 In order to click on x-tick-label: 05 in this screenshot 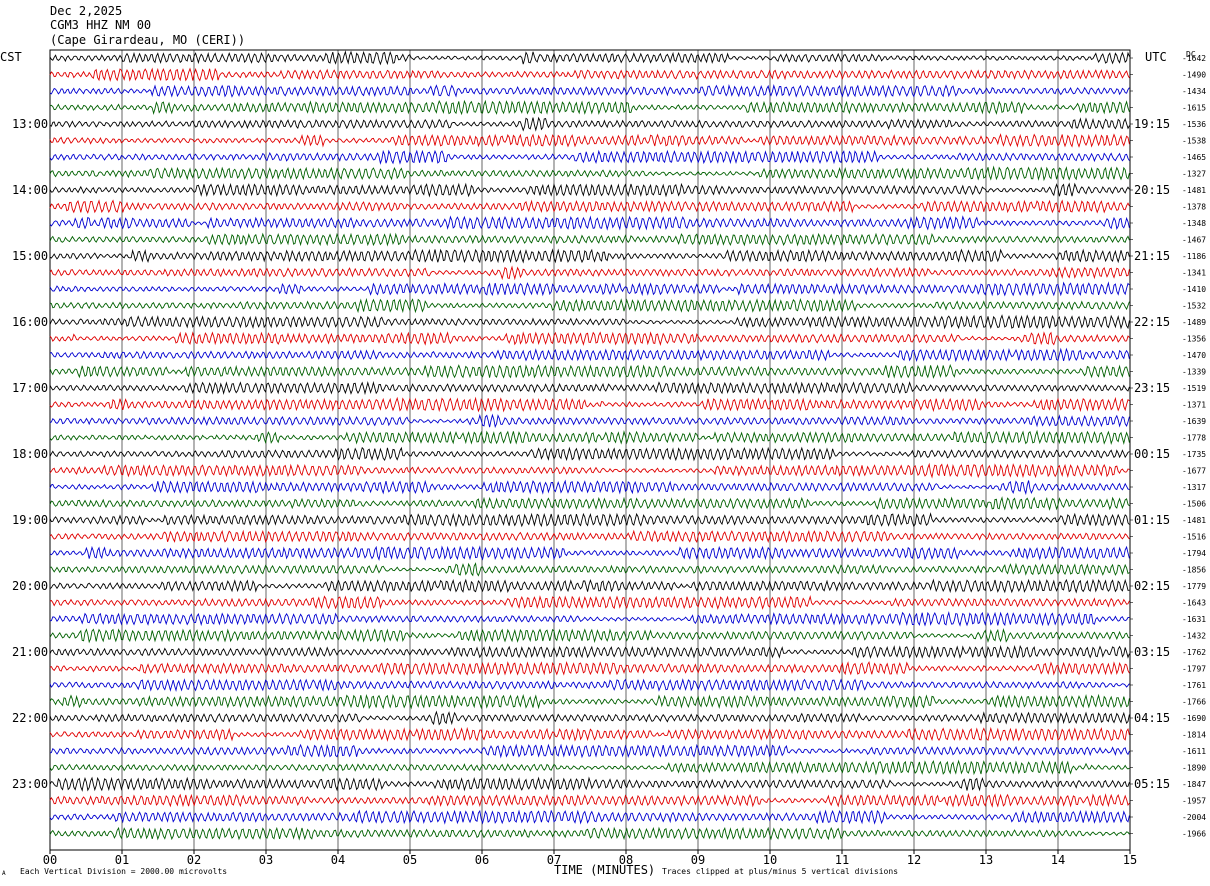, I will do `click(410, 860)`.